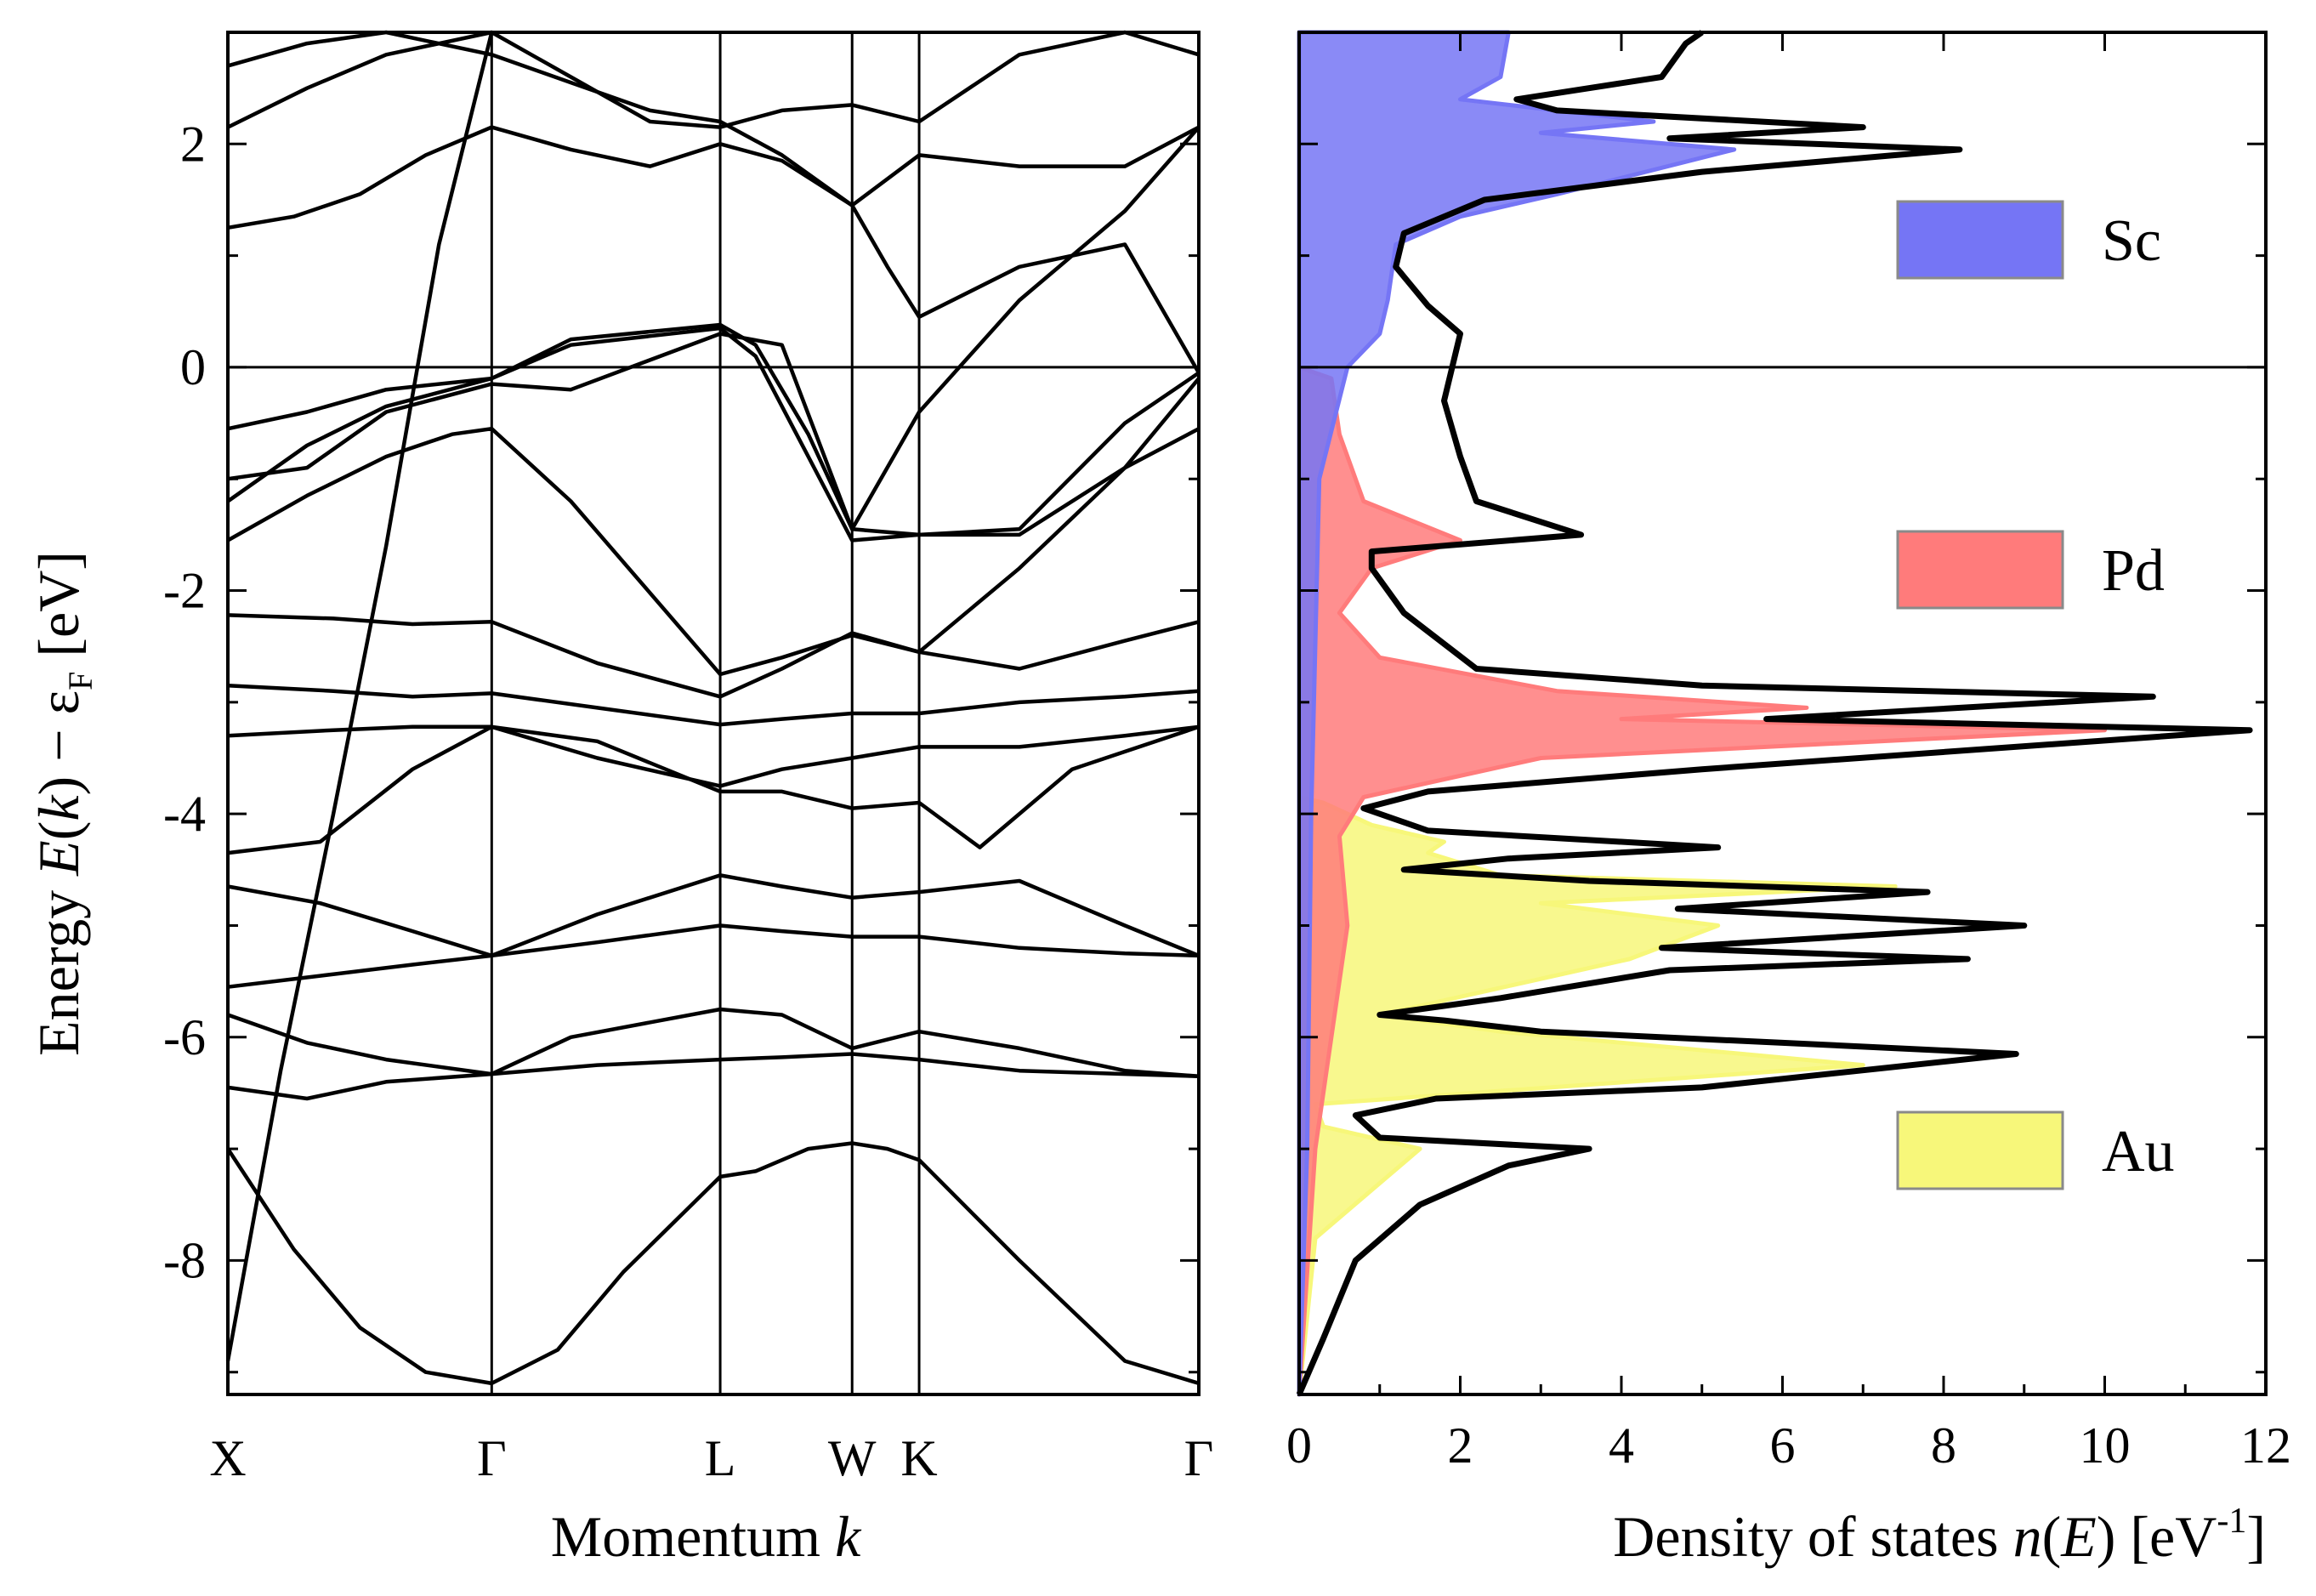 The image size is (2316, 1596). Describe the element at coordinates (1980, 1150) in the screenshot. I see `legend-swatch-au` at that location.